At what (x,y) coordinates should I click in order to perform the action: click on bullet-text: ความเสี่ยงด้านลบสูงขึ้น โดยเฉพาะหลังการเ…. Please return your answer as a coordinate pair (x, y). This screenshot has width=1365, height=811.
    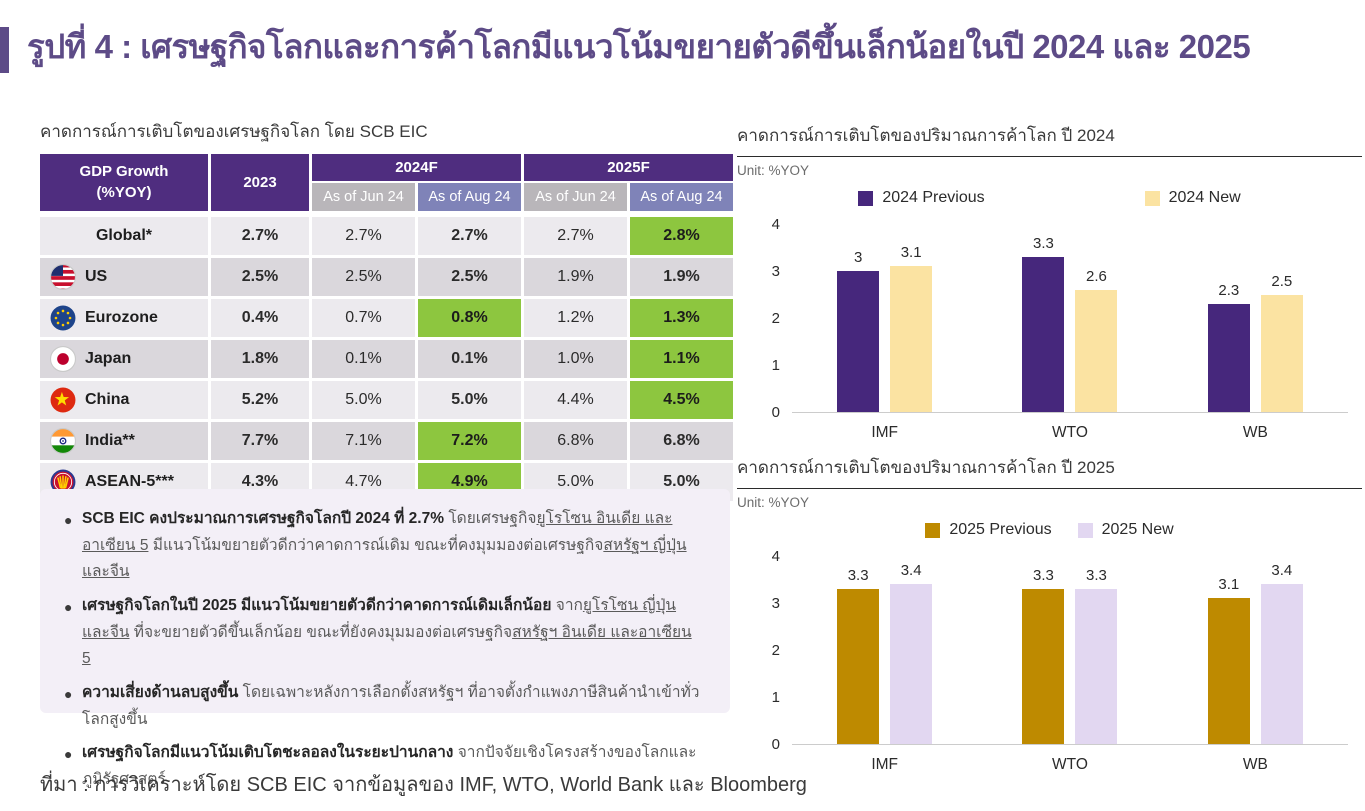
    Looking at the image, I should click on (393, 706).